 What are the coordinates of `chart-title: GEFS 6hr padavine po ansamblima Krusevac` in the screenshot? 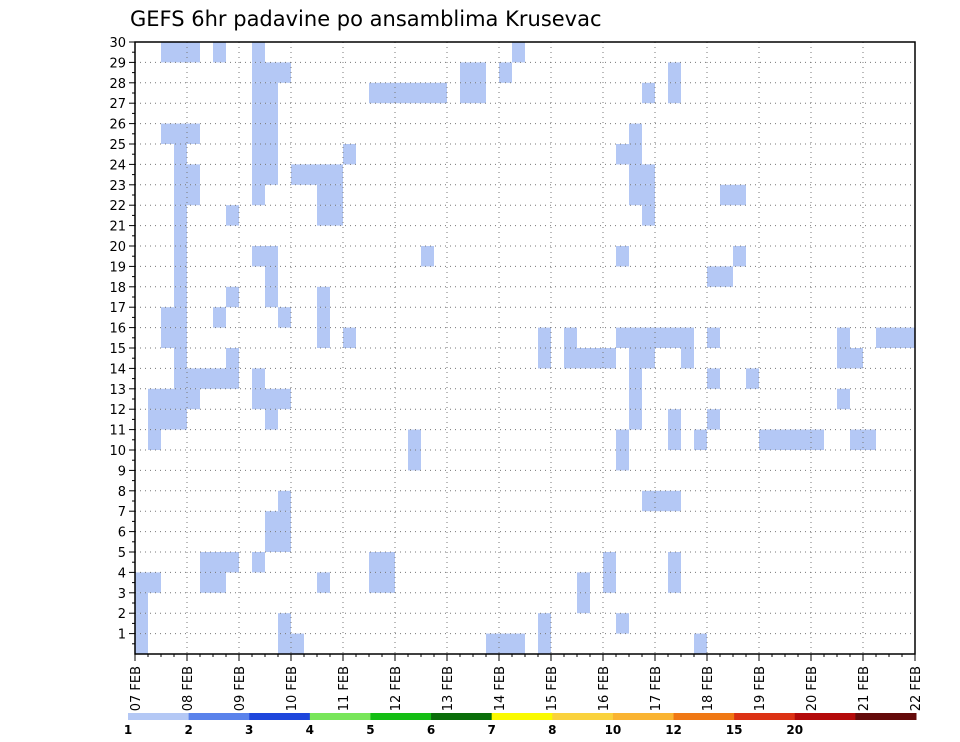 It's located at (366, 19).